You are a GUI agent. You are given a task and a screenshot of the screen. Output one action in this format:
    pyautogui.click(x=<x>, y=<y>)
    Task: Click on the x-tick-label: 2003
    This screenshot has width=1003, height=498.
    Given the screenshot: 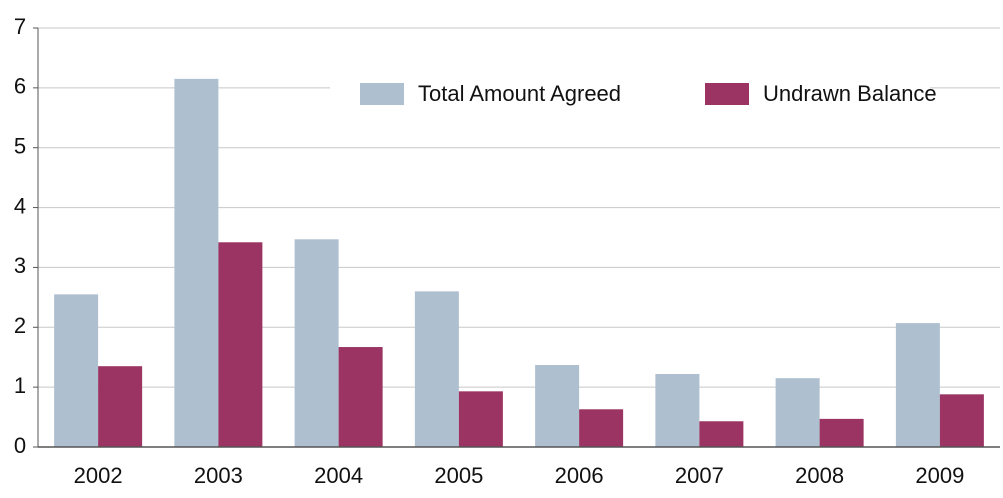 What is the action you would take?
    pyautogui.click(x=218, y=475)
    